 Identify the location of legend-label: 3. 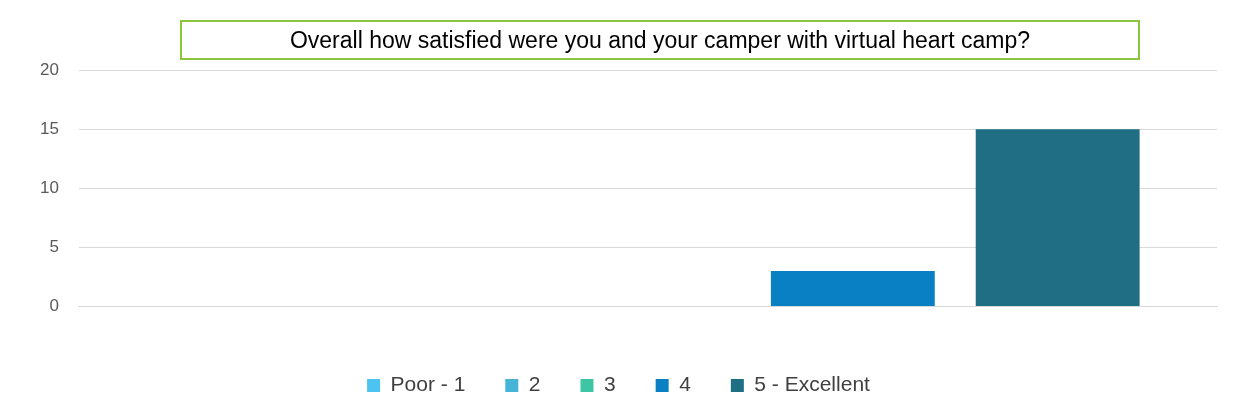
(609, 384).